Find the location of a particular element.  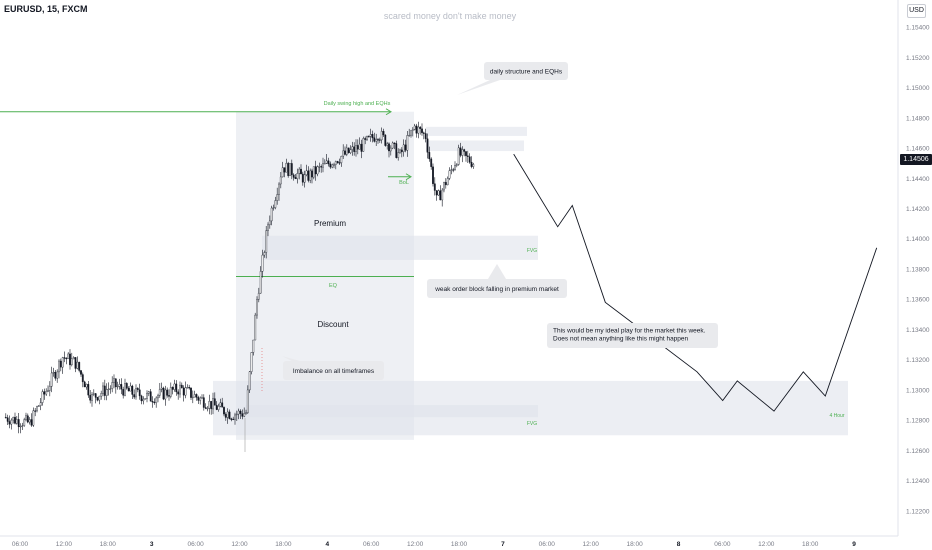

orderblock-zone-upper is located at coordinates (476, 131).